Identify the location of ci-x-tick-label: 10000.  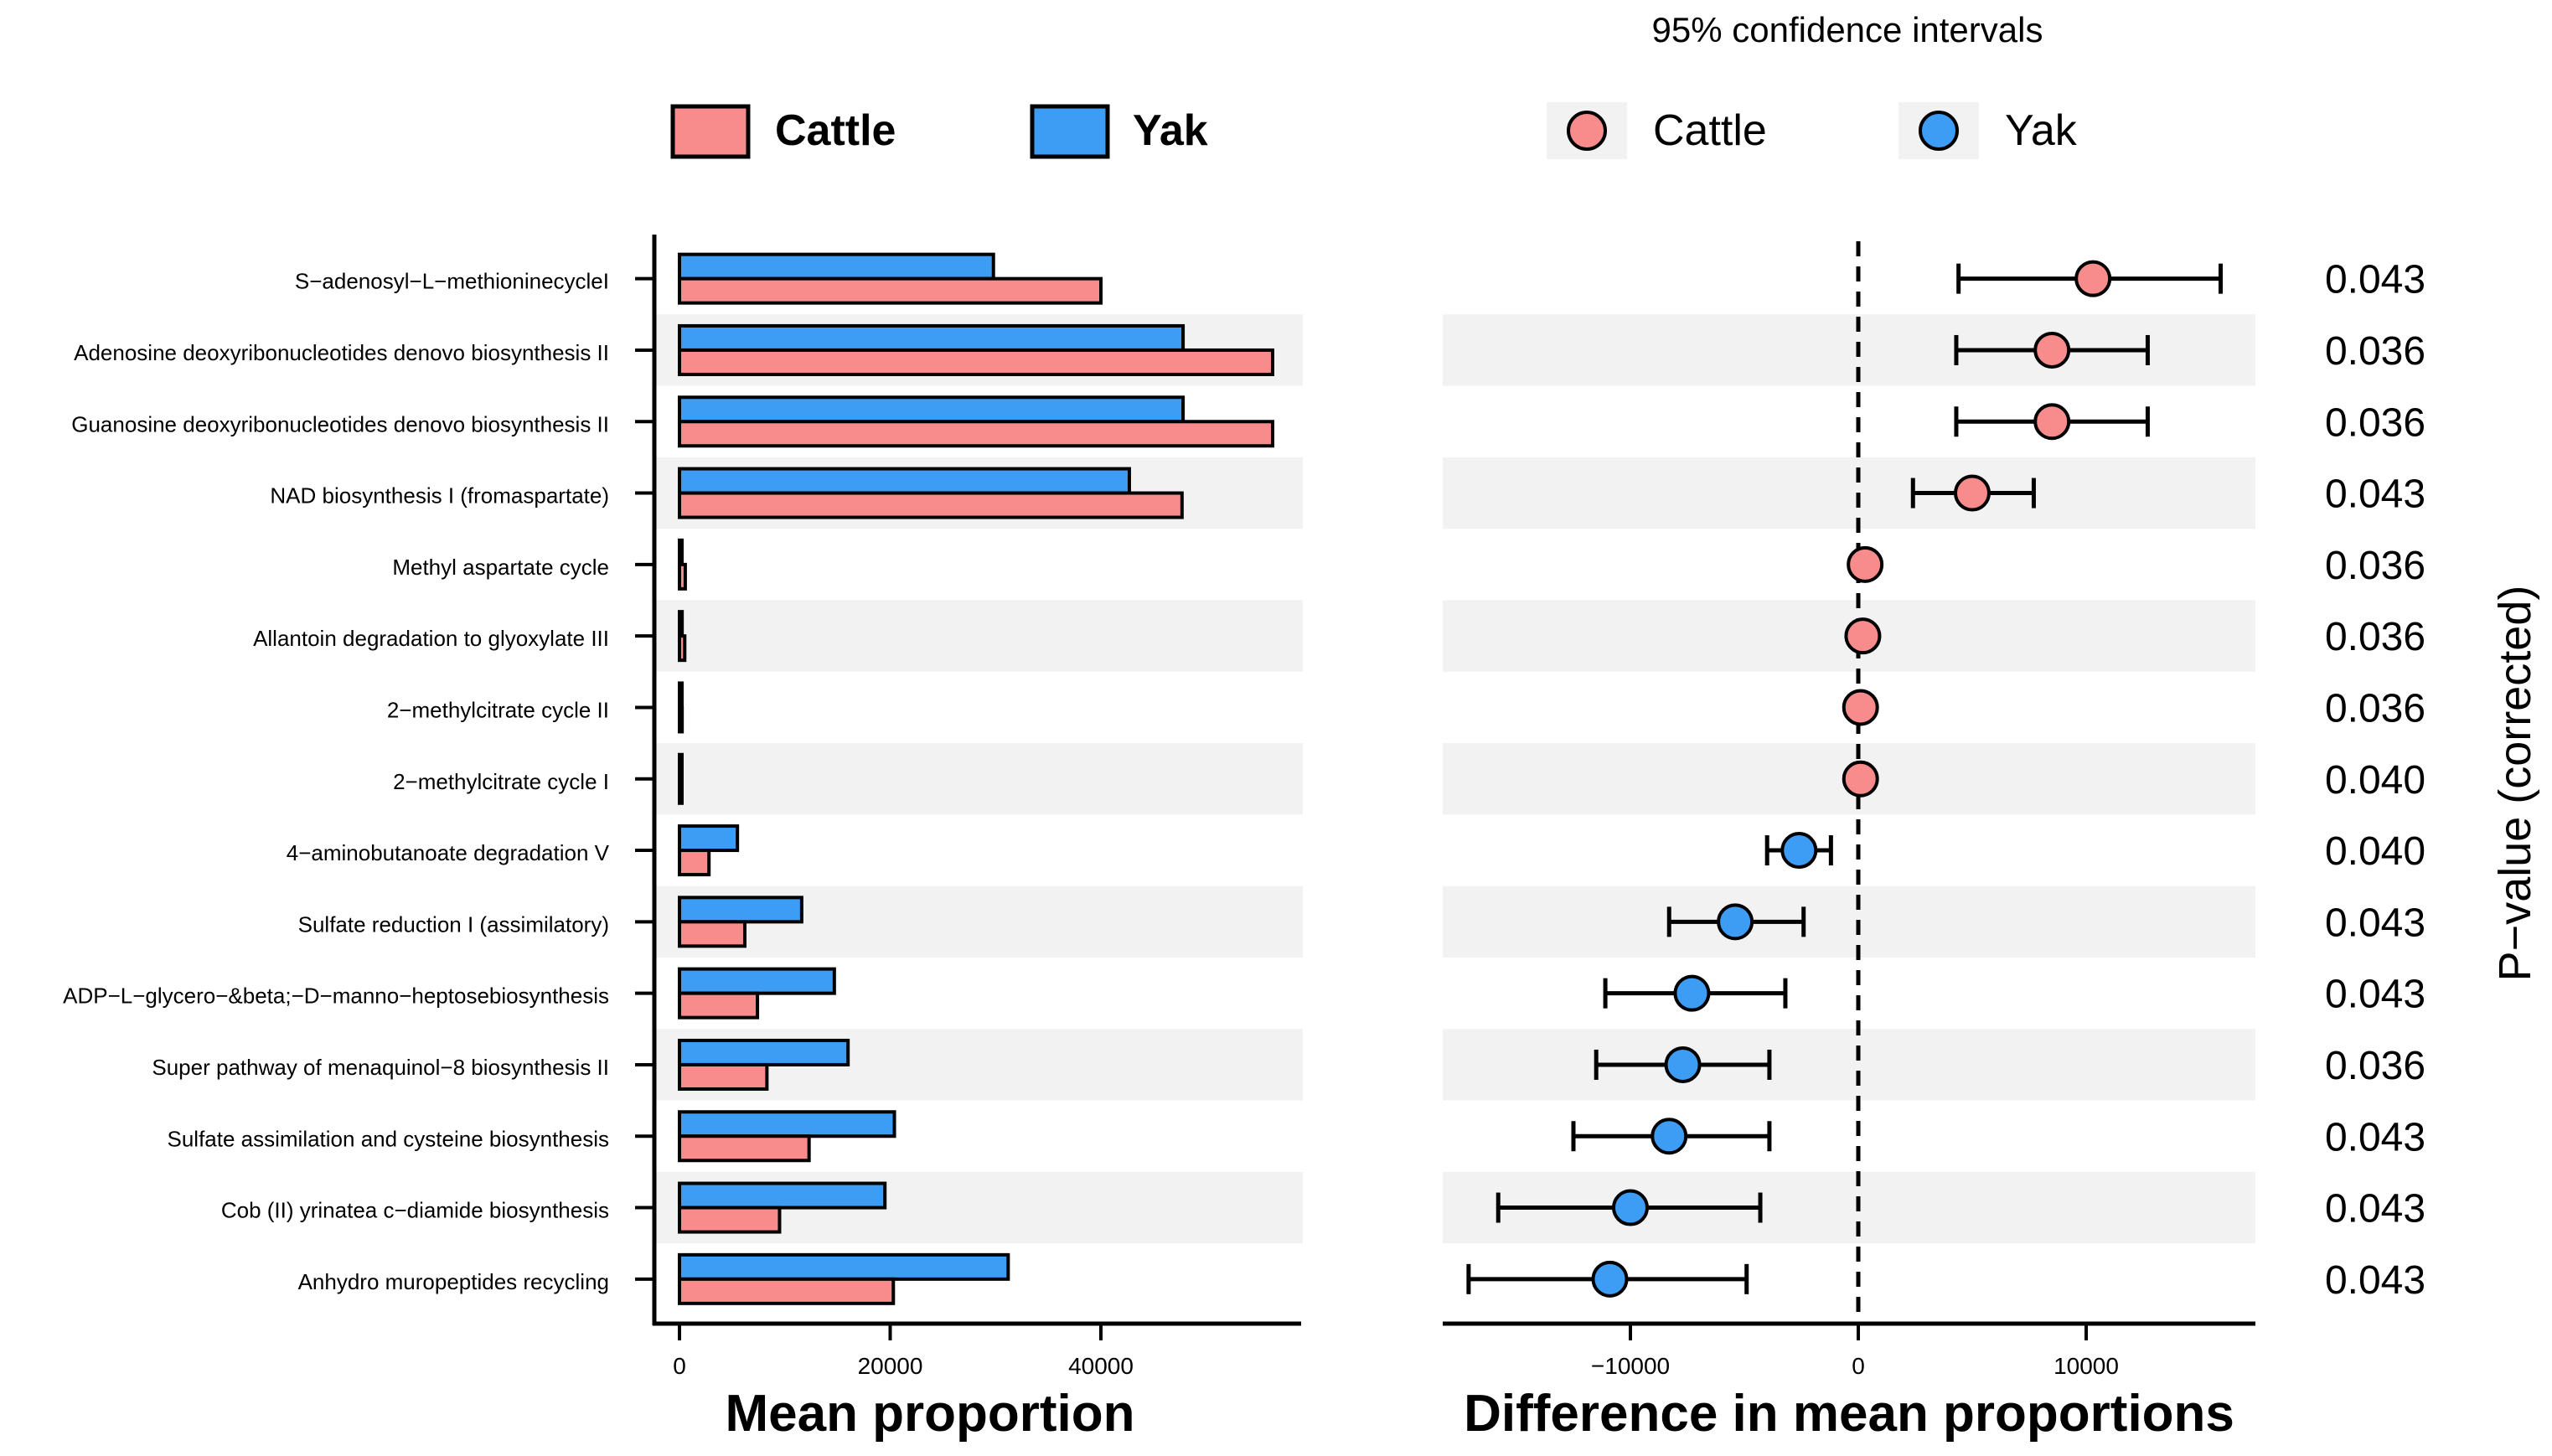
(2086, 1366).